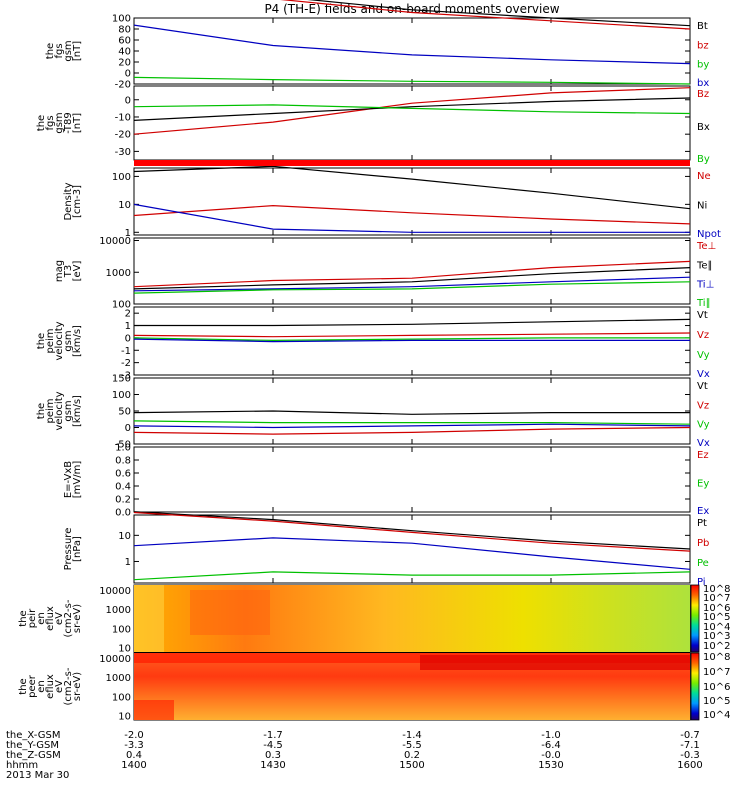 The width and height of the screenshot is (750, 800). I want to click on series-line-Te⊥, so click(412, 274).